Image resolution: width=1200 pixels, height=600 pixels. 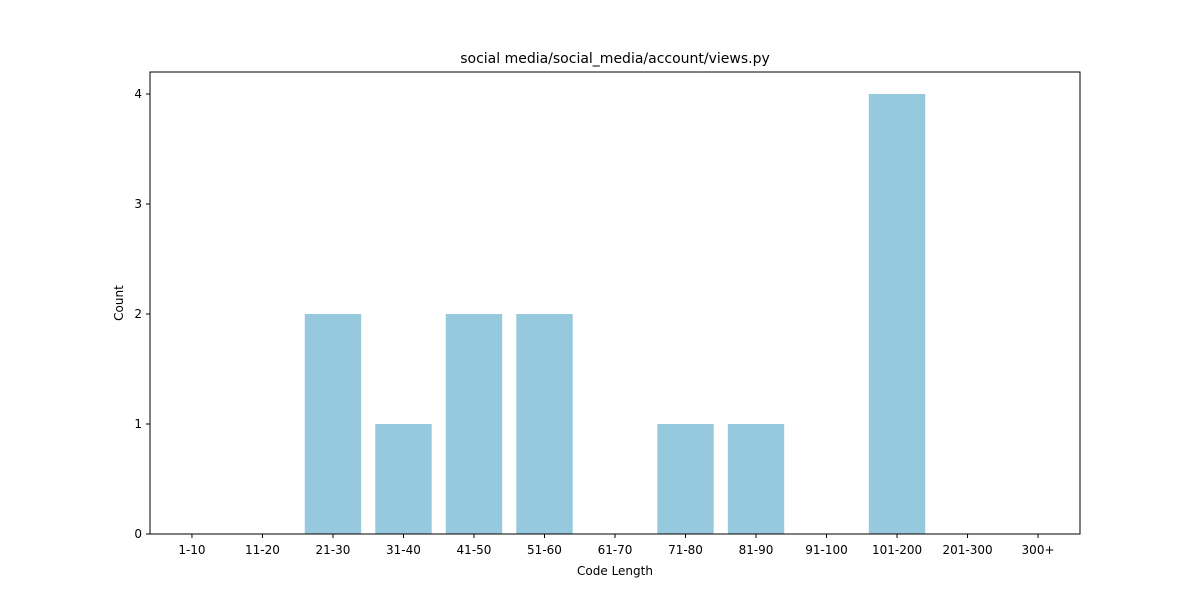 I want to click on x-tick-label: 101-200, so click(x=897, y=550).